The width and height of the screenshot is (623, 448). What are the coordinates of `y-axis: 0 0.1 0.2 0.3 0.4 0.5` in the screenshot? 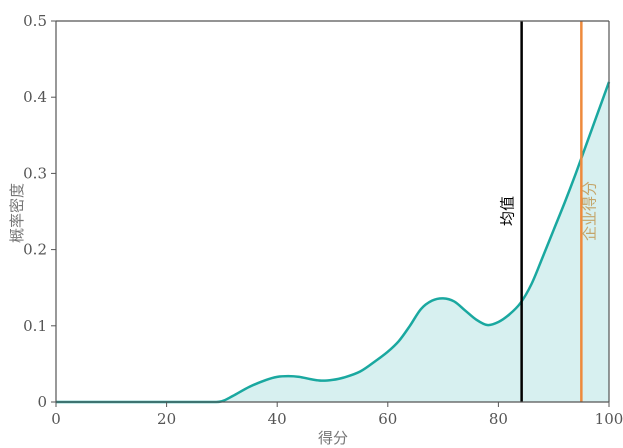 It's located at (40, 211).